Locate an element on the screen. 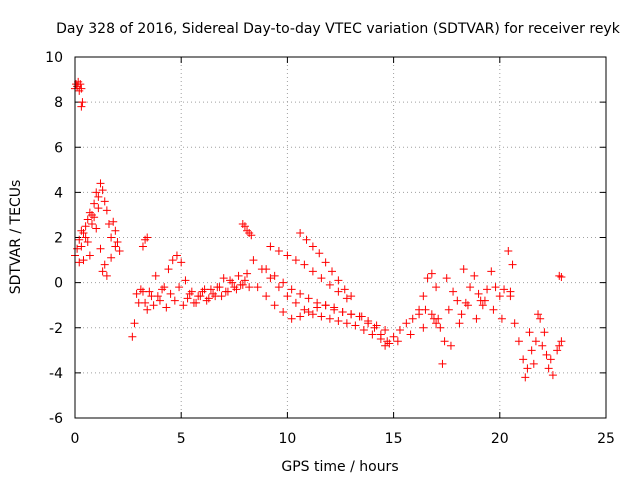  series-early-high is located at coordinates (79, 94).